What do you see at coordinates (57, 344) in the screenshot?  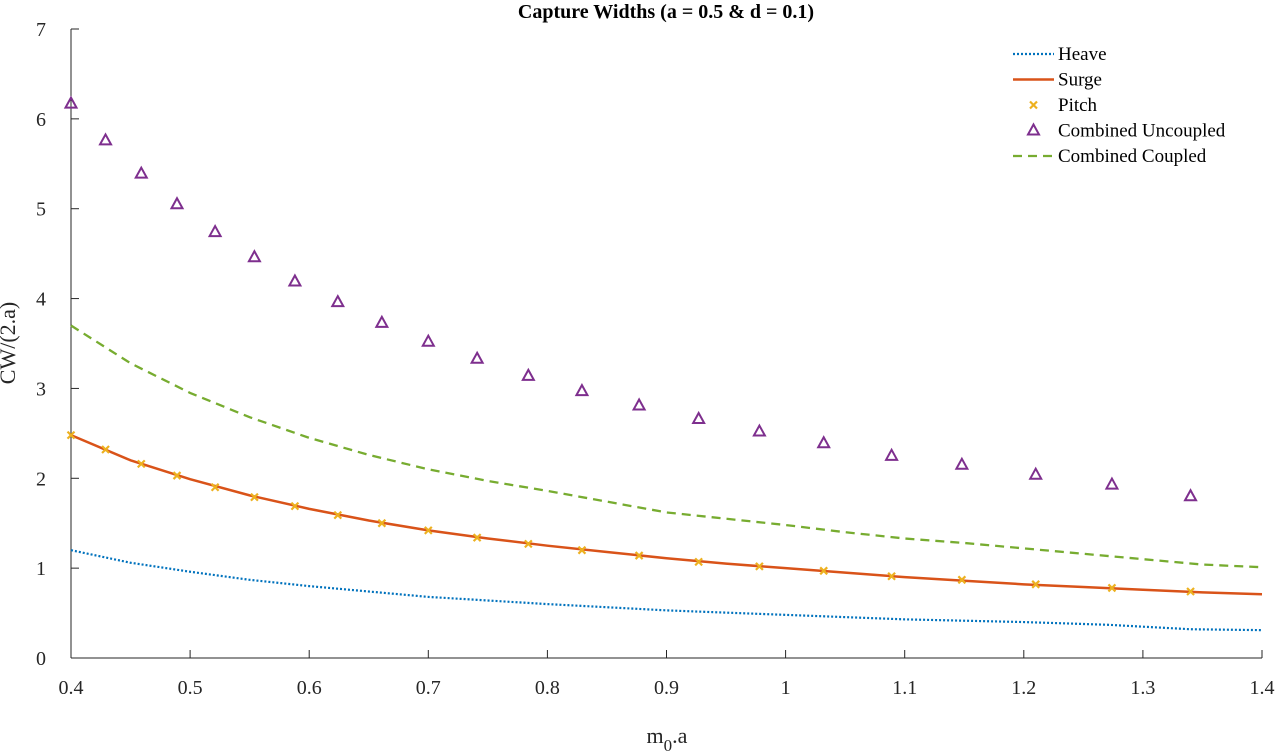 I see `y-ticks: 0 1 2 3 4 5 6 7` at bounding box center [57, 344].